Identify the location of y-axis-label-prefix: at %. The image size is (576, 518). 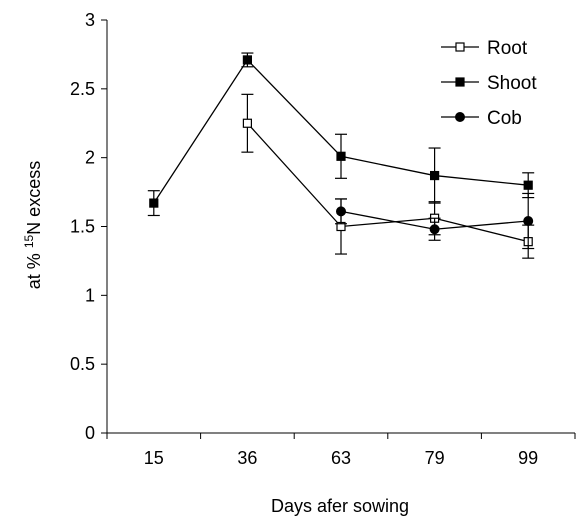
(34, 268).